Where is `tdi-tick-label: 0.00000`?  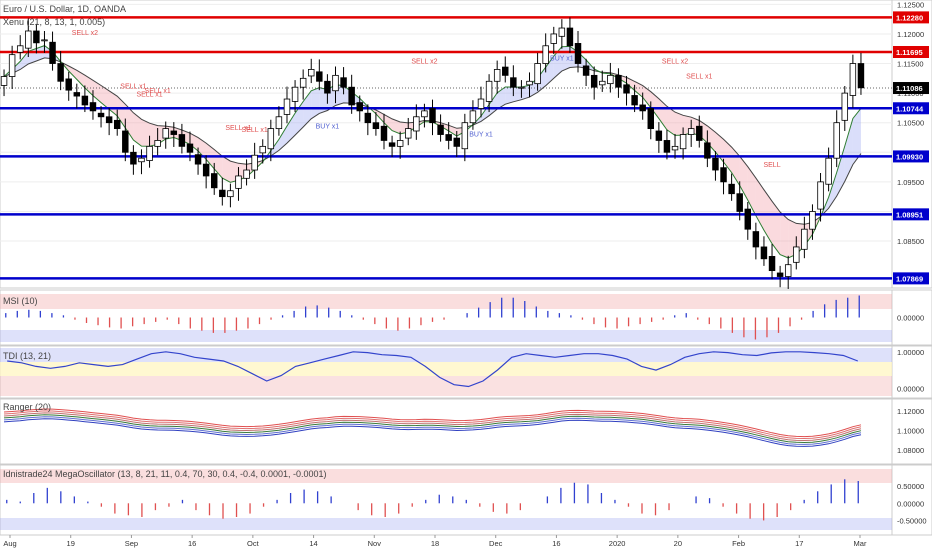 tdi-tick-label: 0.00000 is located at coordinates (910, 388).